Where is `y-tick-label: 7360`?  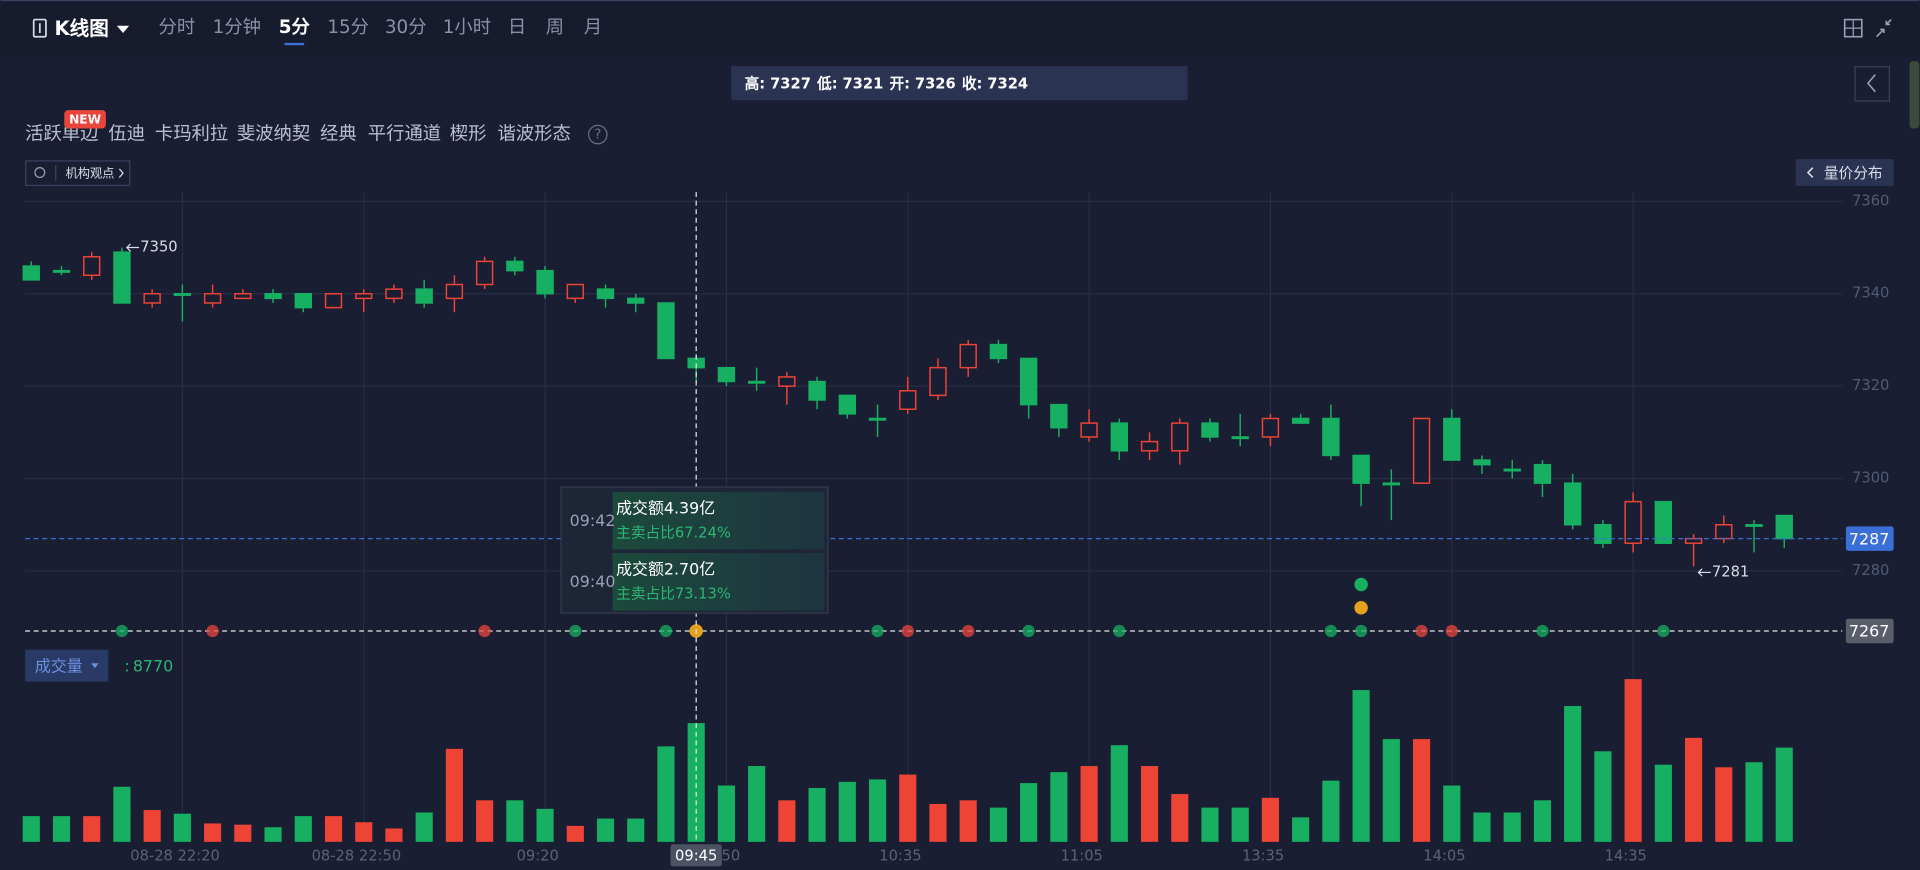 y-tick-label: 7360 is located at coordinates (1870, 200).